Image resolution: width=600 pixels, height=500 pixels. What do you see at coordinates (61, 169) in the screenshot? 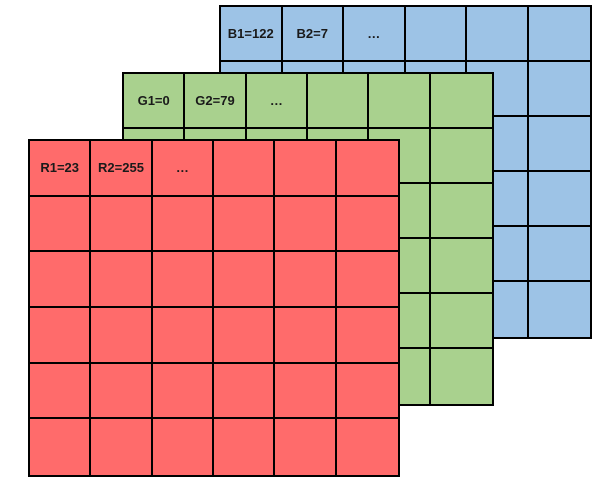
I see `red-pixel-label: R1=23` at bounding box center [61, 169].